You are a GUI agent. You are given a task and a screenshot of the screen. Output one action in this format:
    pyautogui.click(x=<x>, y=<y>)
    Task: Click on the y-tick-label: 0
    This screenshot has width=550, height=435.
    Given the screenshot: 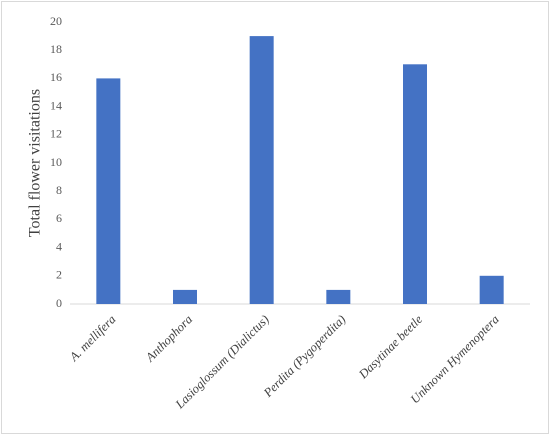 What is the action you would take?
    pyautogui.click(x=59, y=303)
    